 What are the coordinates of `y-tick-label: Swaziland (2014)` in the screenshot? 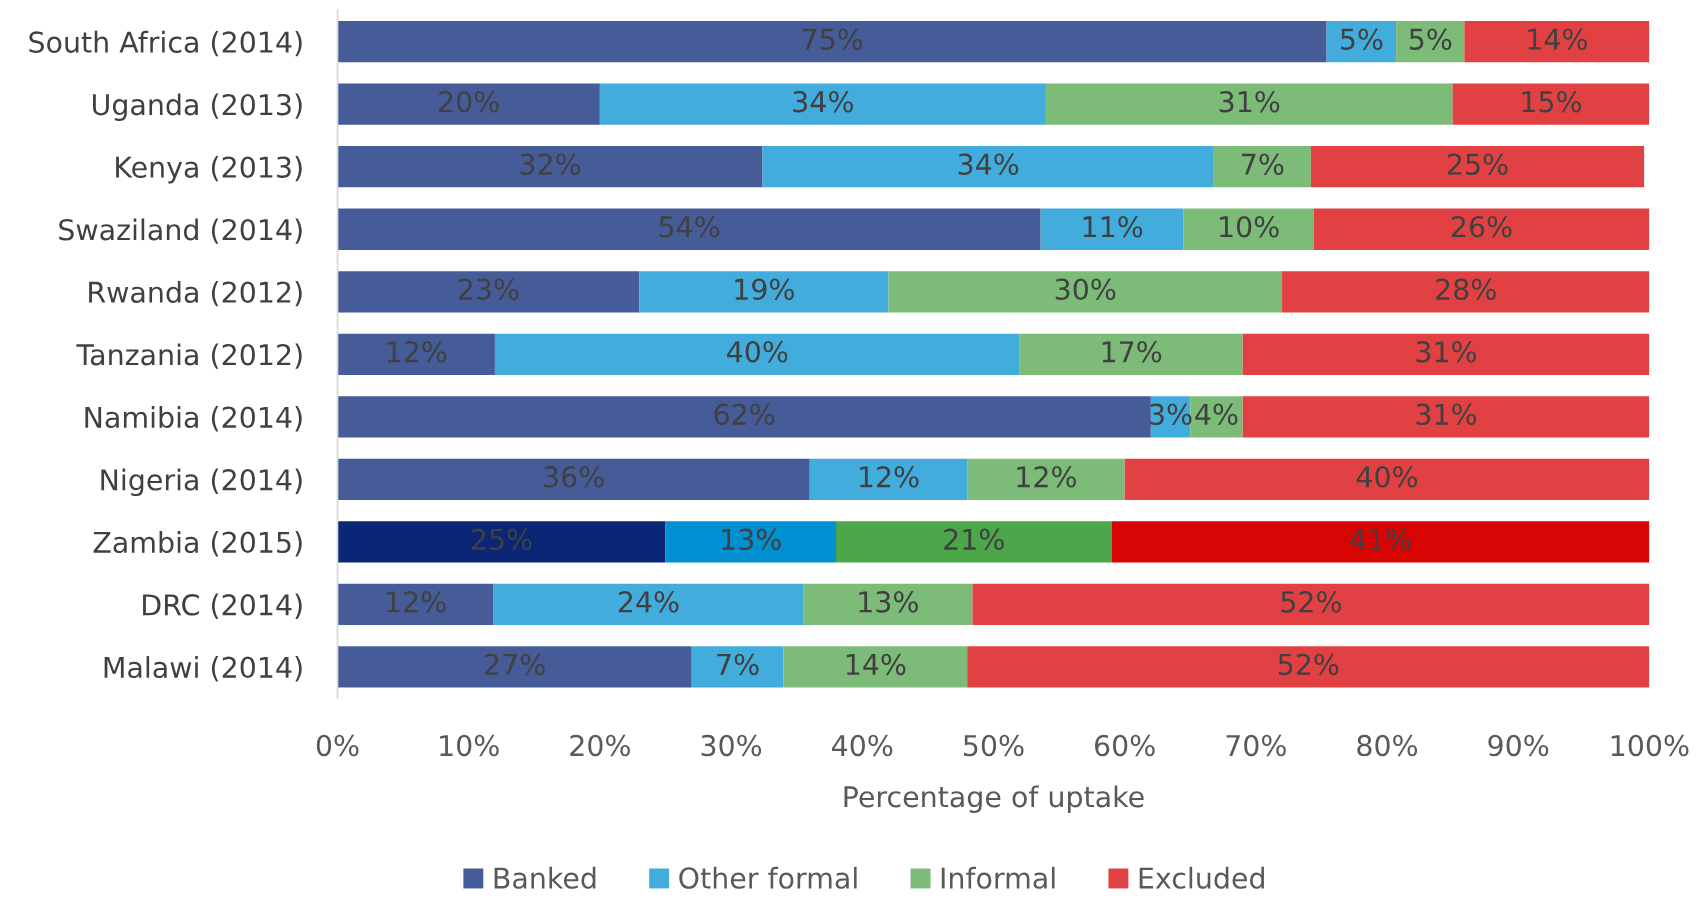 It's located at (180, 231).